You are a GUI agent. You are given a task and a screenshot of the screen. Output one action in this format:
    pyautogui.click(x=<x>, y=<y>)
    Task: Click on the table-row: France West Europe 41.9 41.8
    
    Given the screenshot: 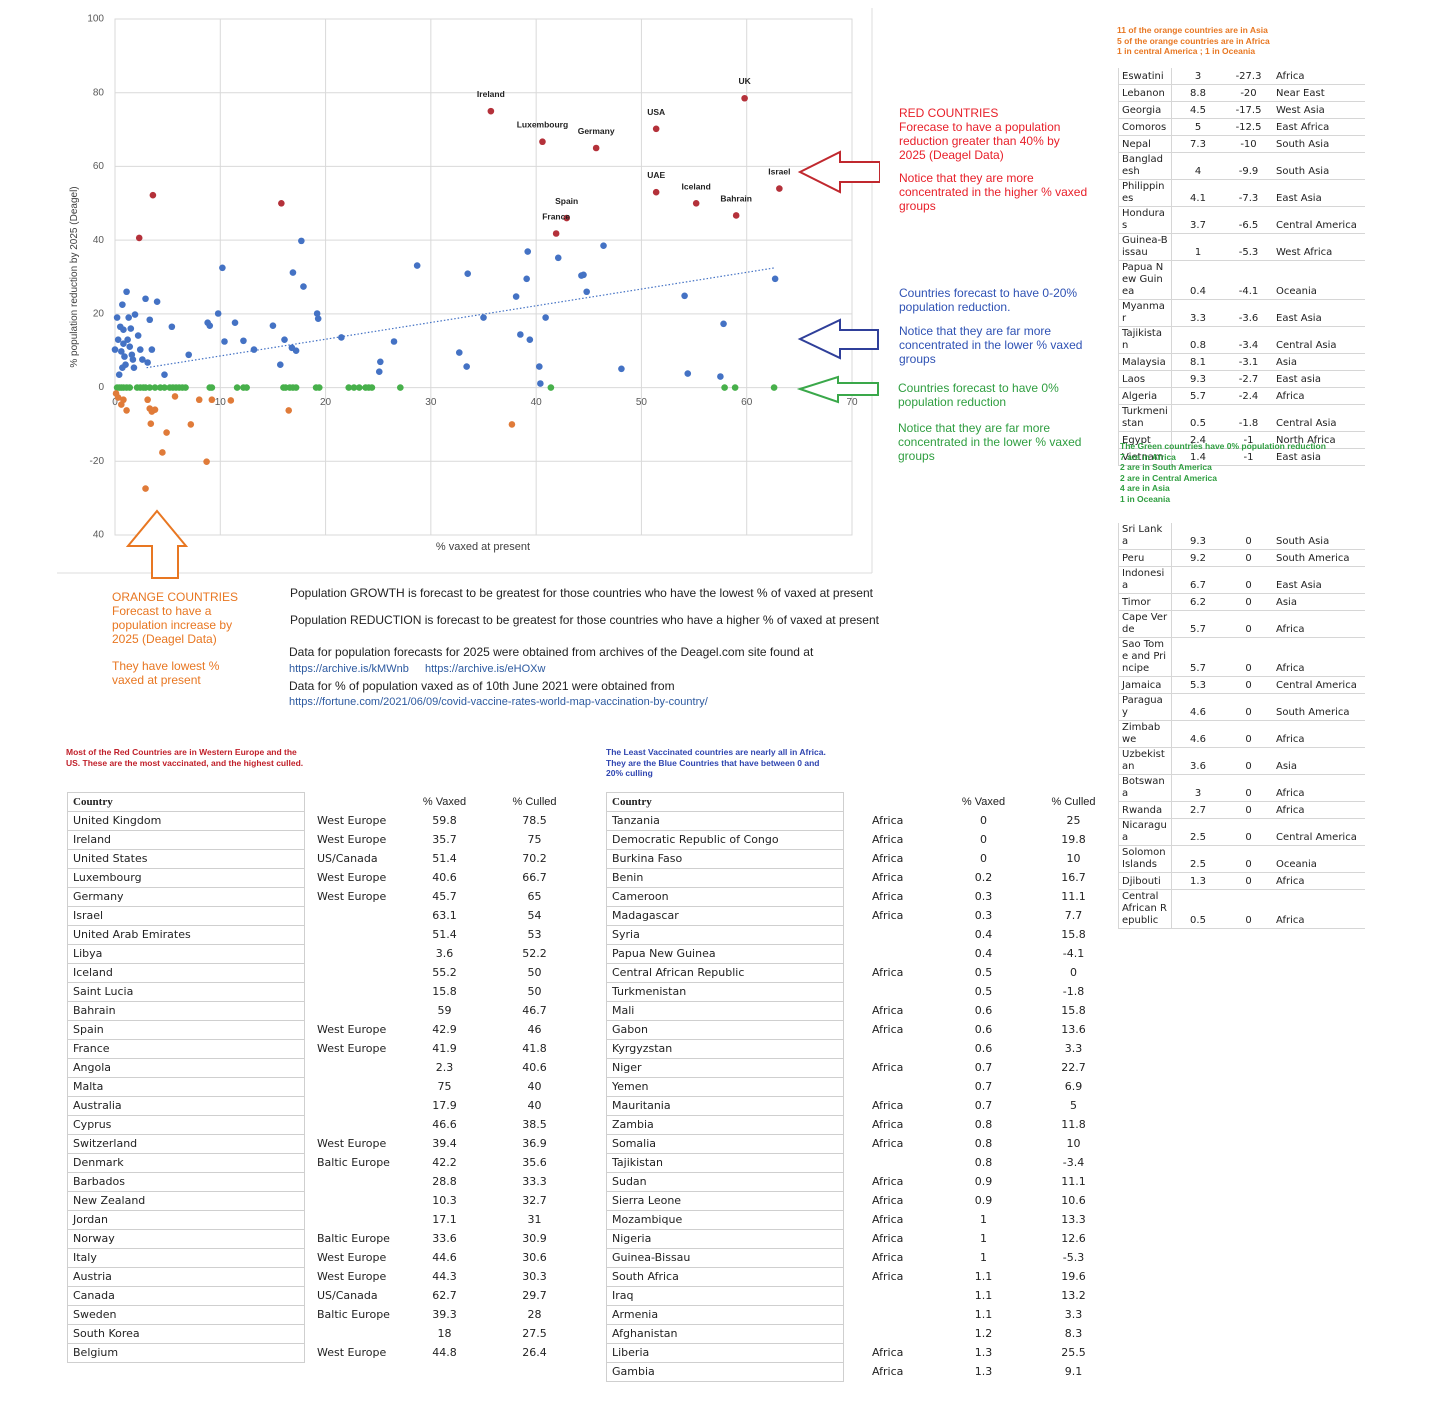 What is the action you would take?
    pyautogui.click(x=324, y=1049)
    